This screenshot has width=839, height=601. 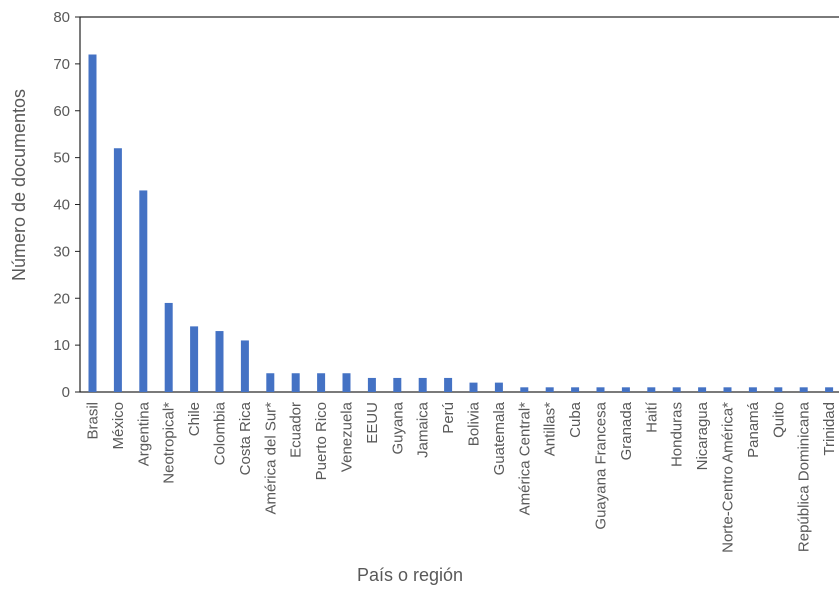 What do you see at coordinates (220, 433) in the screenshot?
I see `x-tick-label: Colombia` at bounding box center [220, 433].